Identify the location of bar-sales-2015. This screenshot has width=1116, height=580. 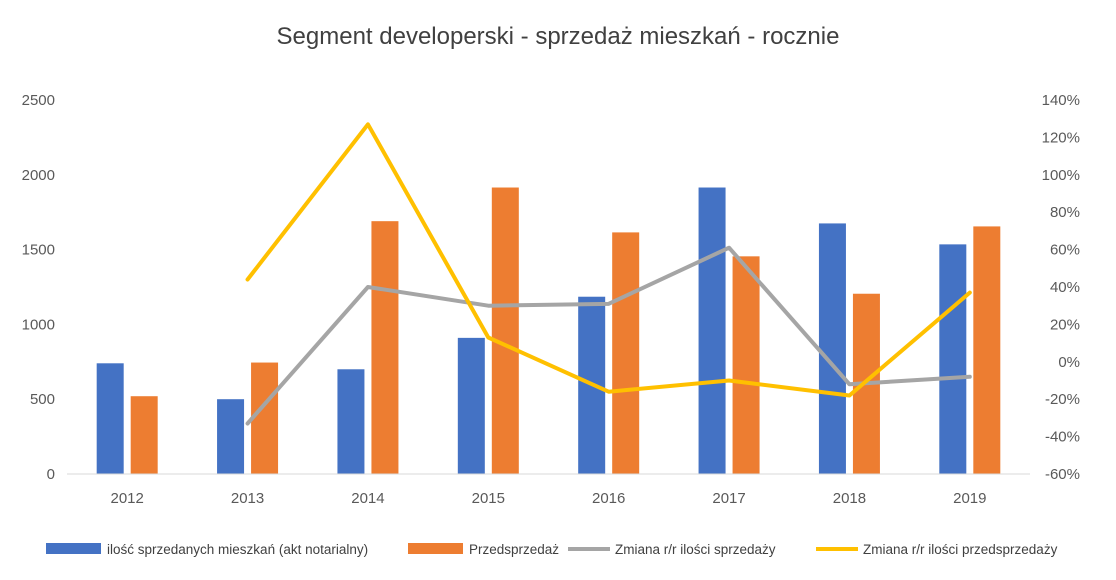
(471, 405).